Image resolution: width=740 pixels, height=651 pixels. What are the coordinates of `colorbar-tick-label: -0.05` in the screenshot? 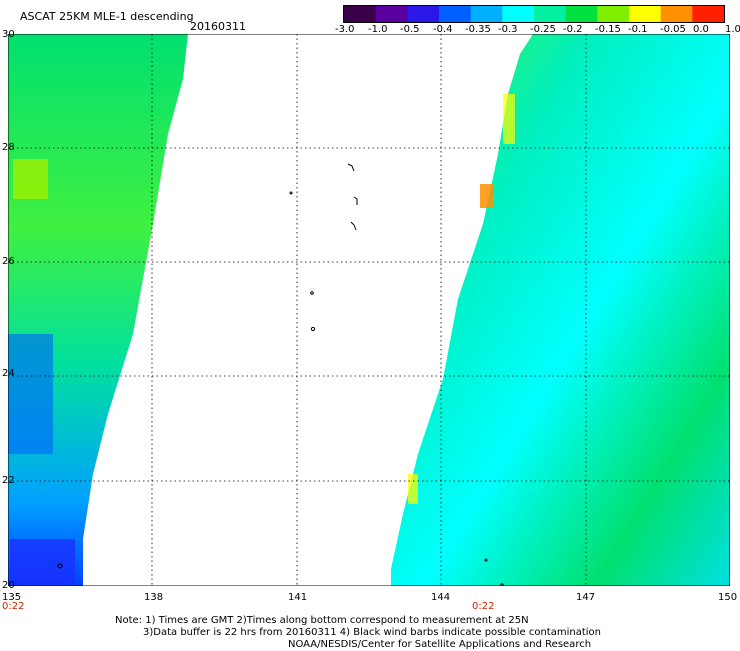 It's located at (673, 29).